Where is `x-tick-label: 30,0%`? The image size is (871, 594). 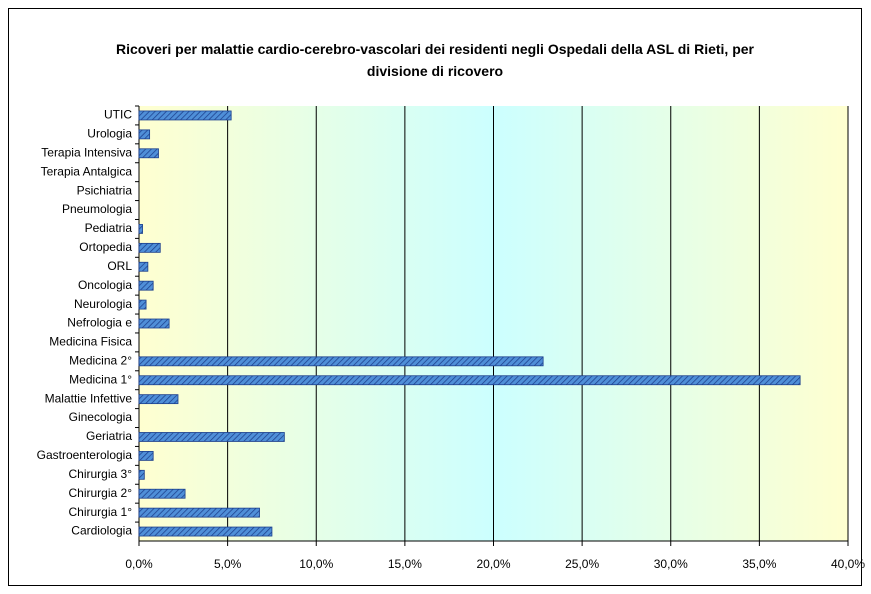
x-tick-label: 30,0% is located at coordinates (671, 564).